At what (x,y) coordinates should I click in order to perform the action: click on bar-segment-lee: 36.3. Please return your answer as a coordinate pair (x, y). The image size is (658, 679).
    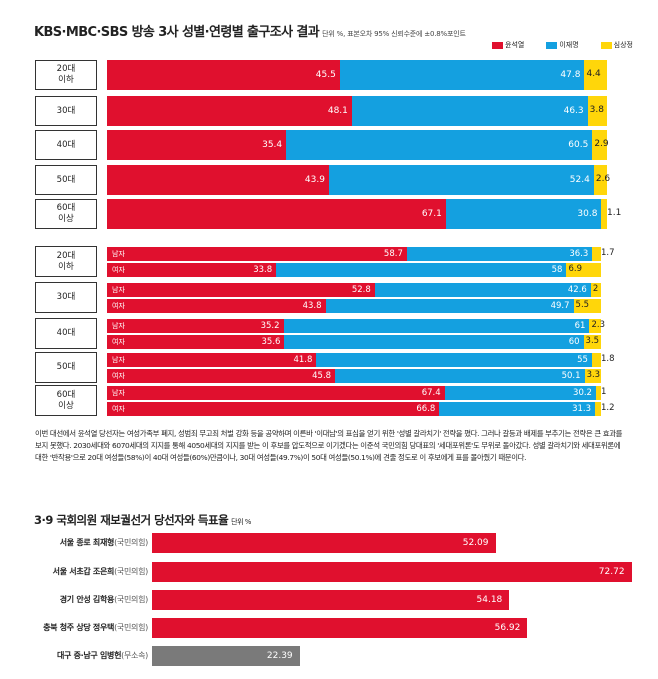
    Looking at the image, I should click on (499, 254).